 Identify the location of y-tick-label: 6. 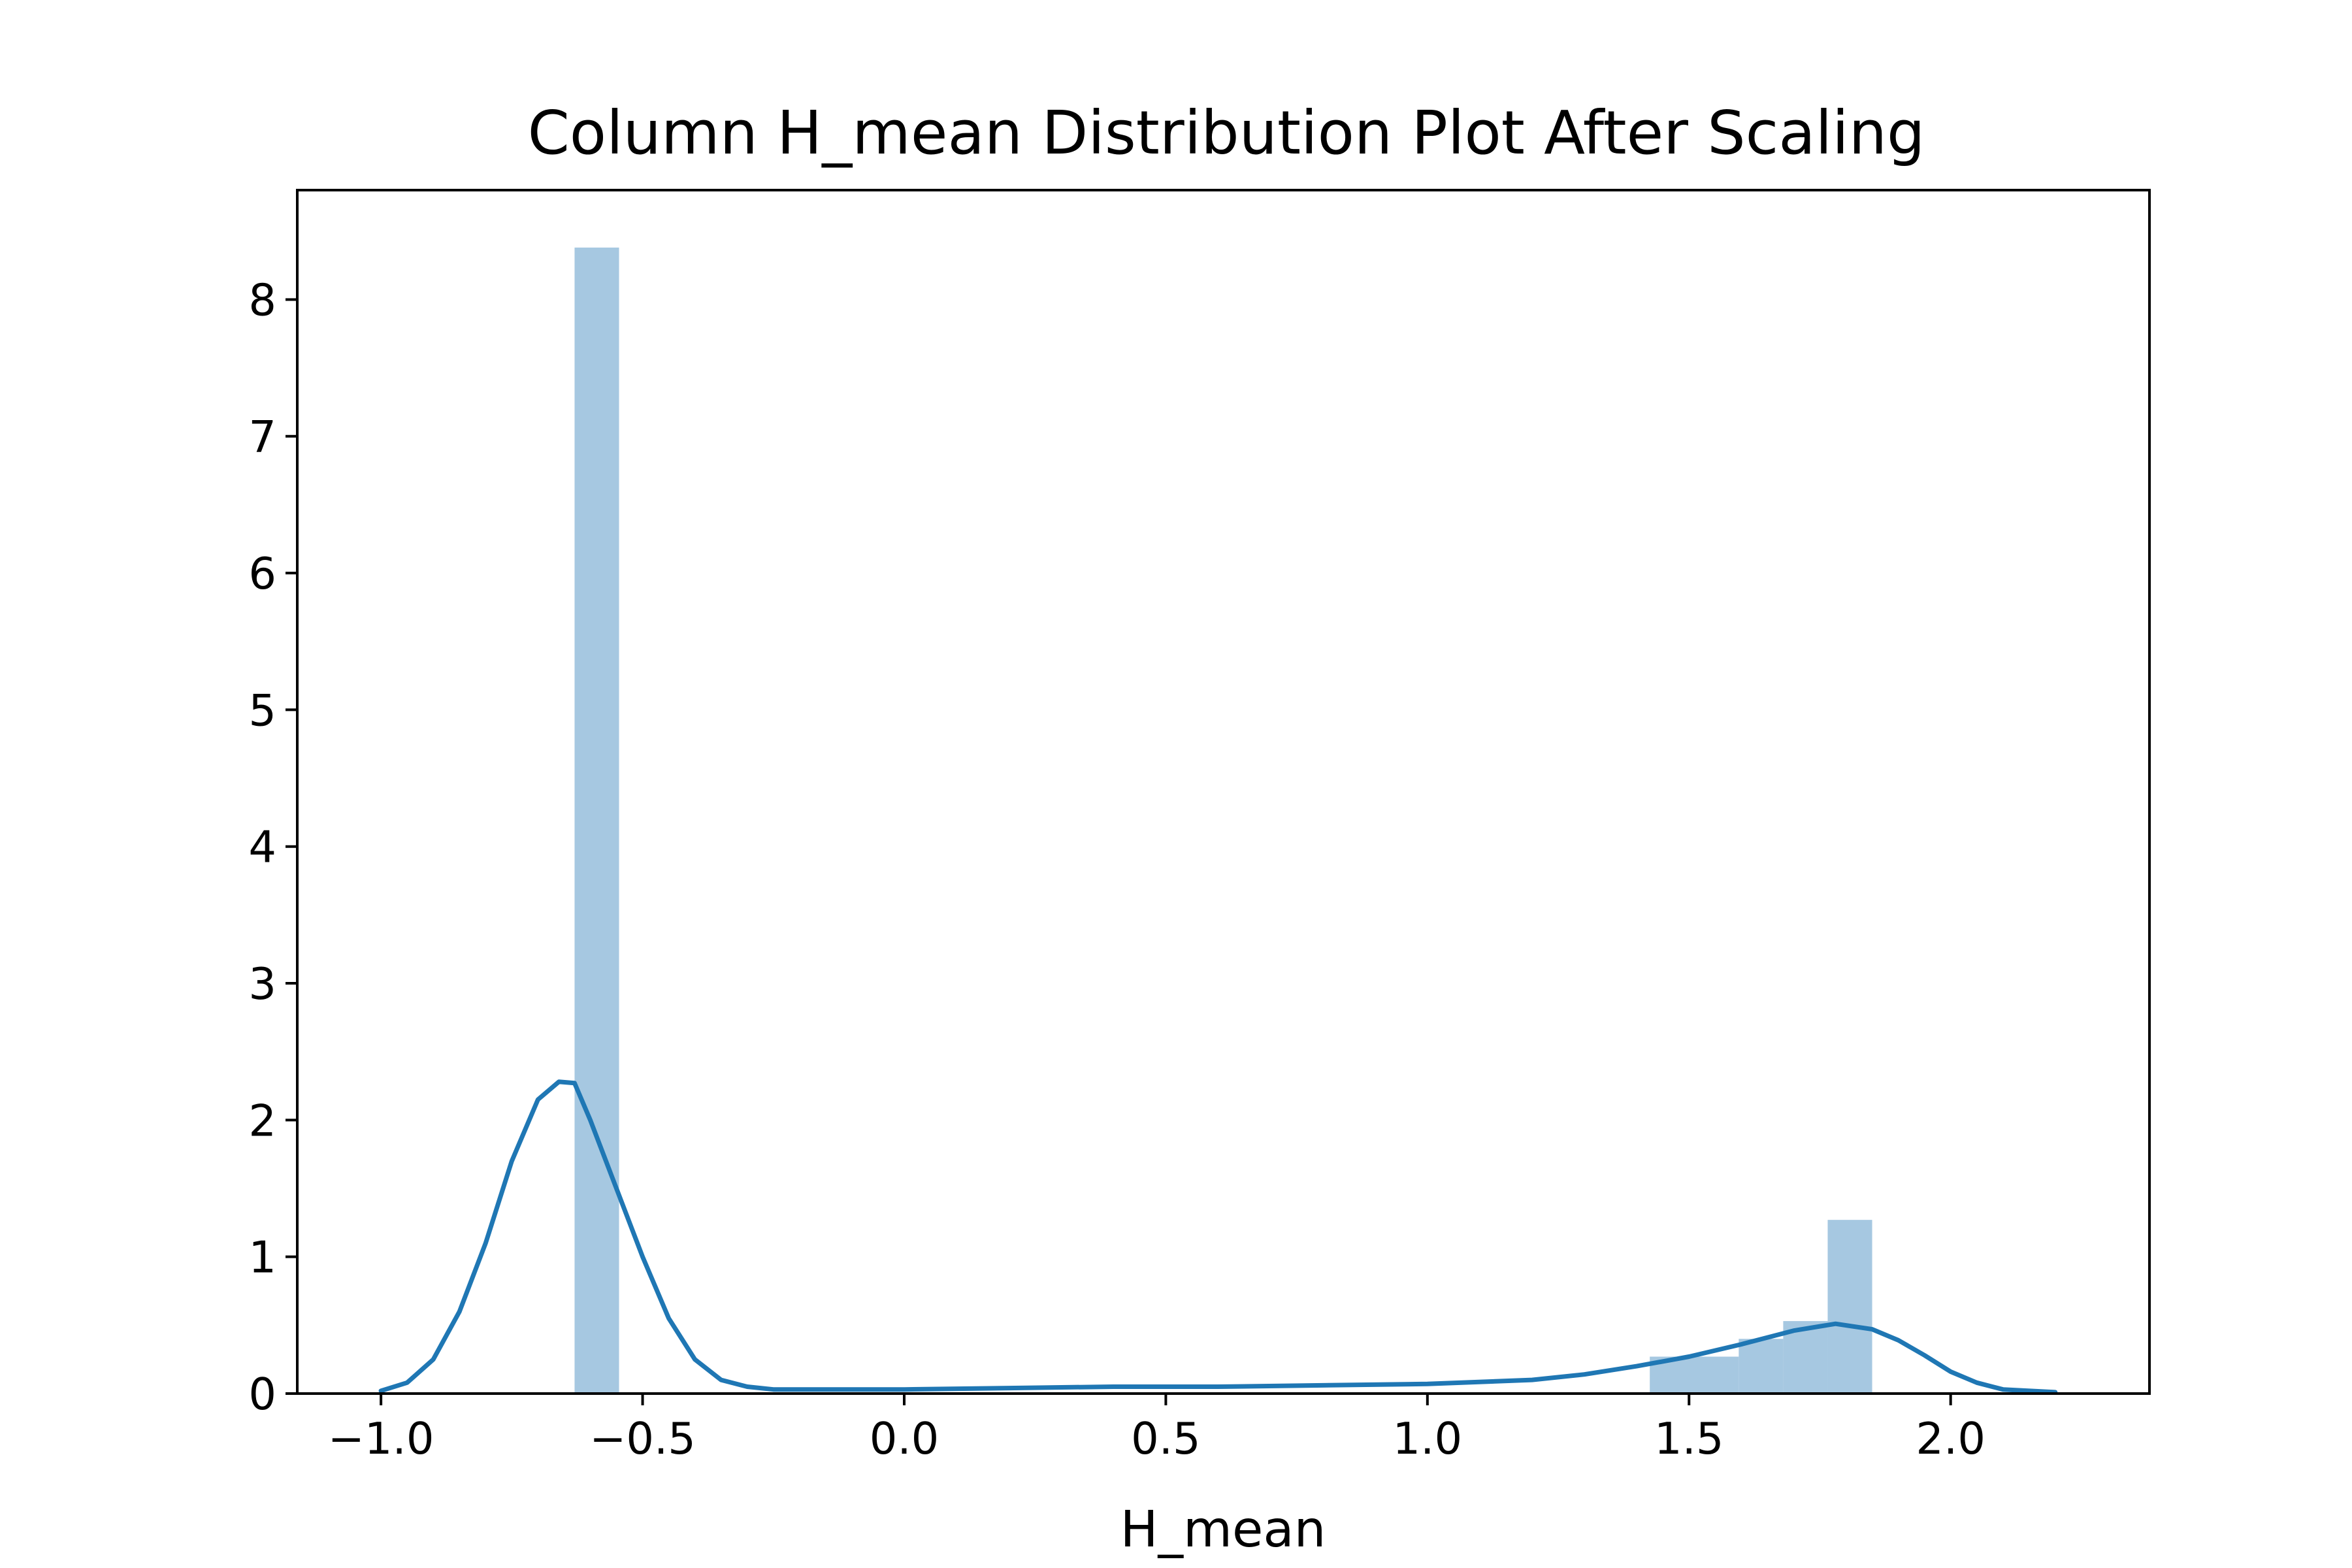
(262, 573).